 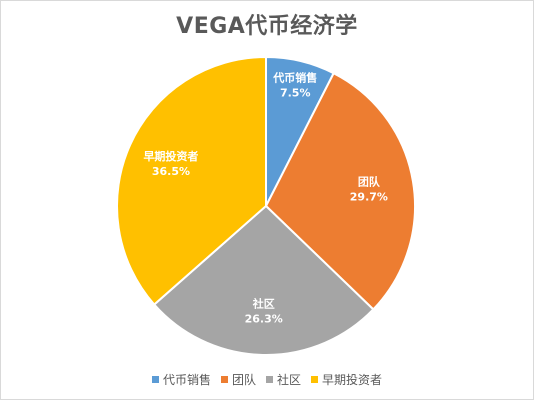 I want to click on chart-title: VEGA代币经济学, so click(x=267, y=26).